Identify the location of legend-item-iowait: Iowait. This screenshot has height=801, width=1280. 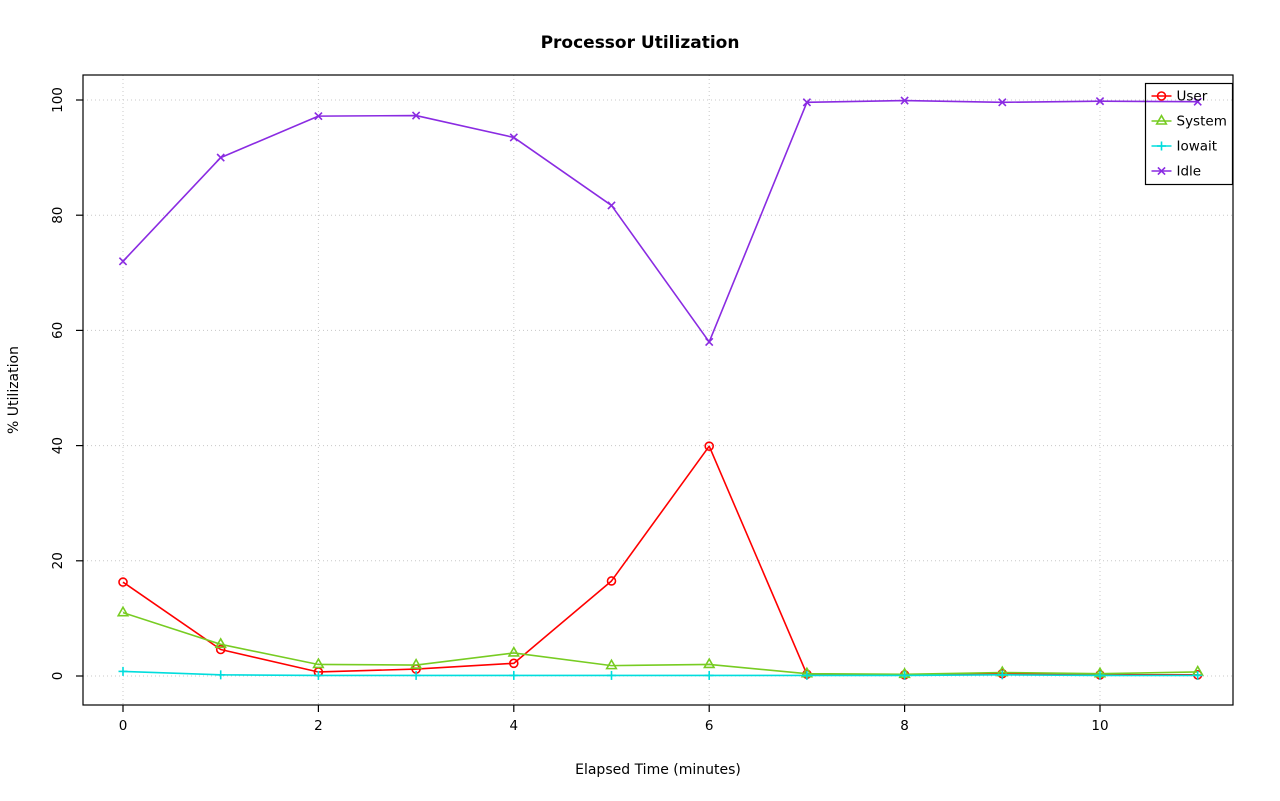
(1184, 147).